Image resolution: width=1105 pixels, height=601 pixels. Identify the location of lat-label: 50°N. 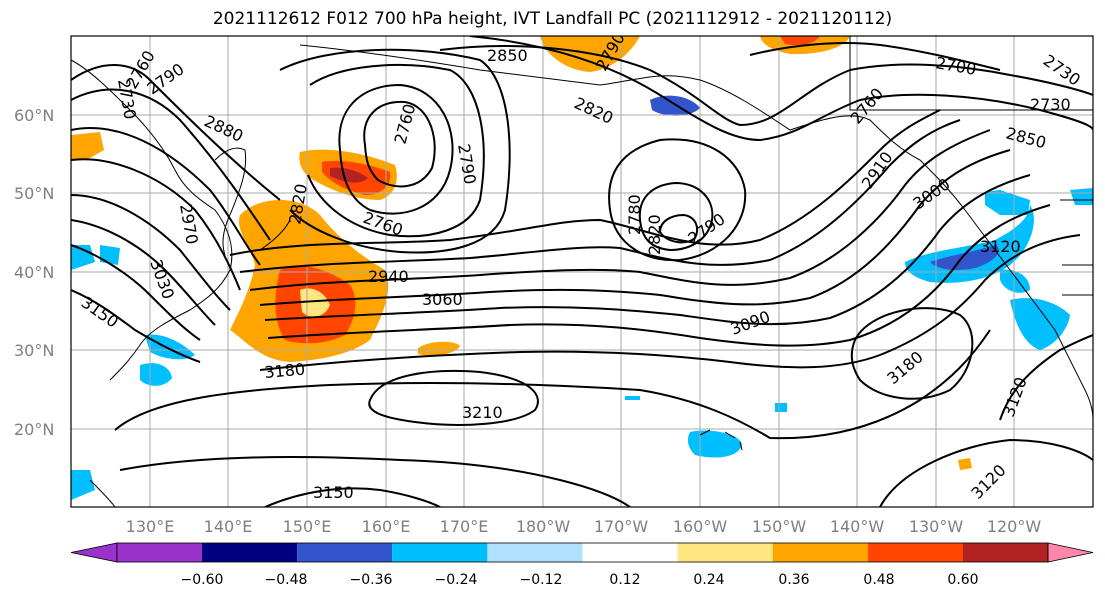
(34, 193).